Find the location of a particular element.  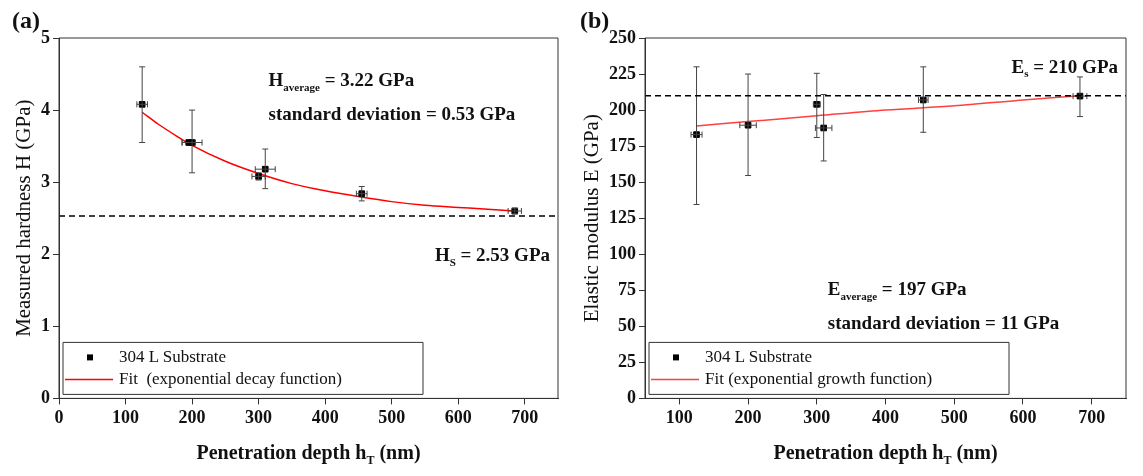

y-tick-label: 1 is located at coordinates (45, 324).